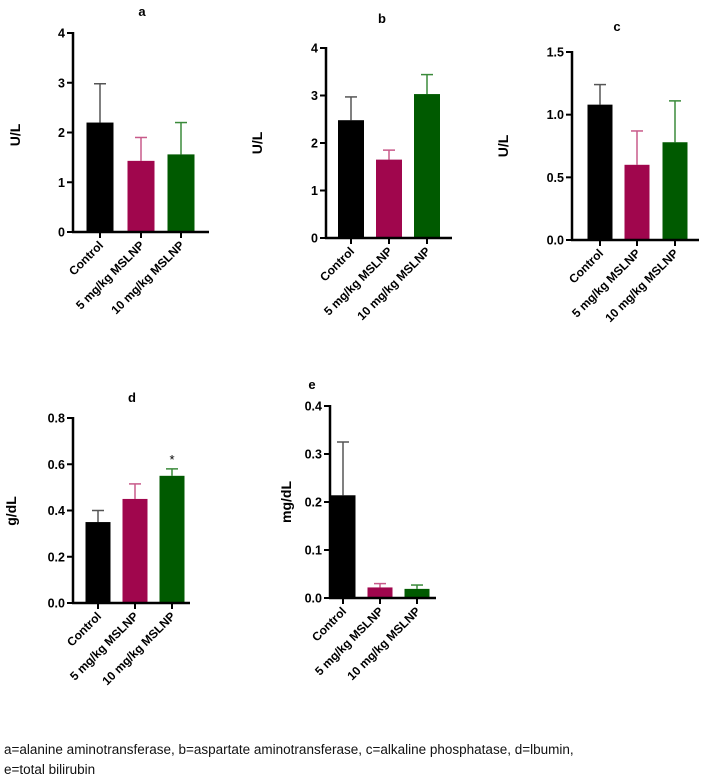 The image size is (710, 782). Describe the element at coordinates (142, 11) in the screenshot. I see `panel-title: a` at that location.